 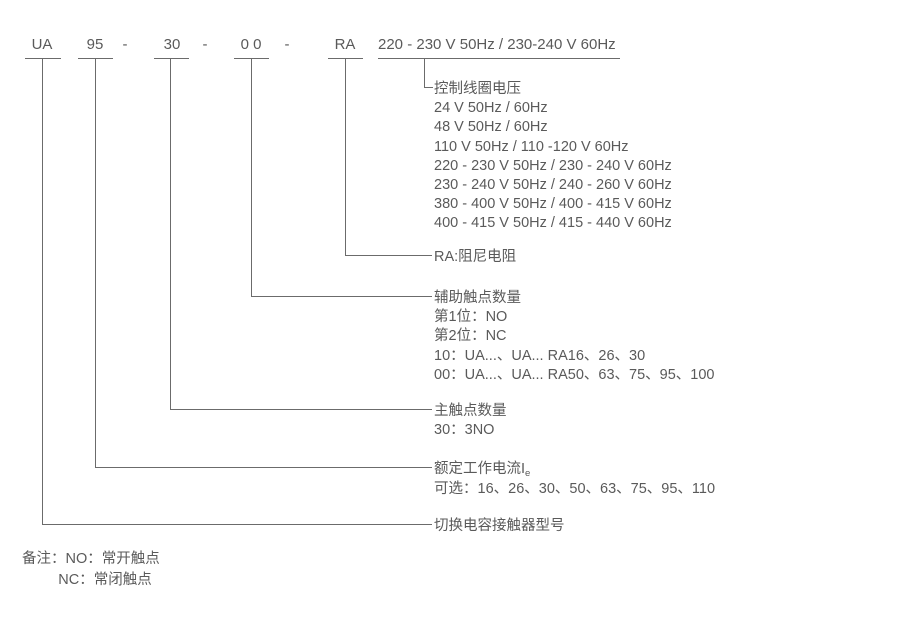 I want to click on footer-note-nc: NC：常闭触点, so click(x=87, y=580).